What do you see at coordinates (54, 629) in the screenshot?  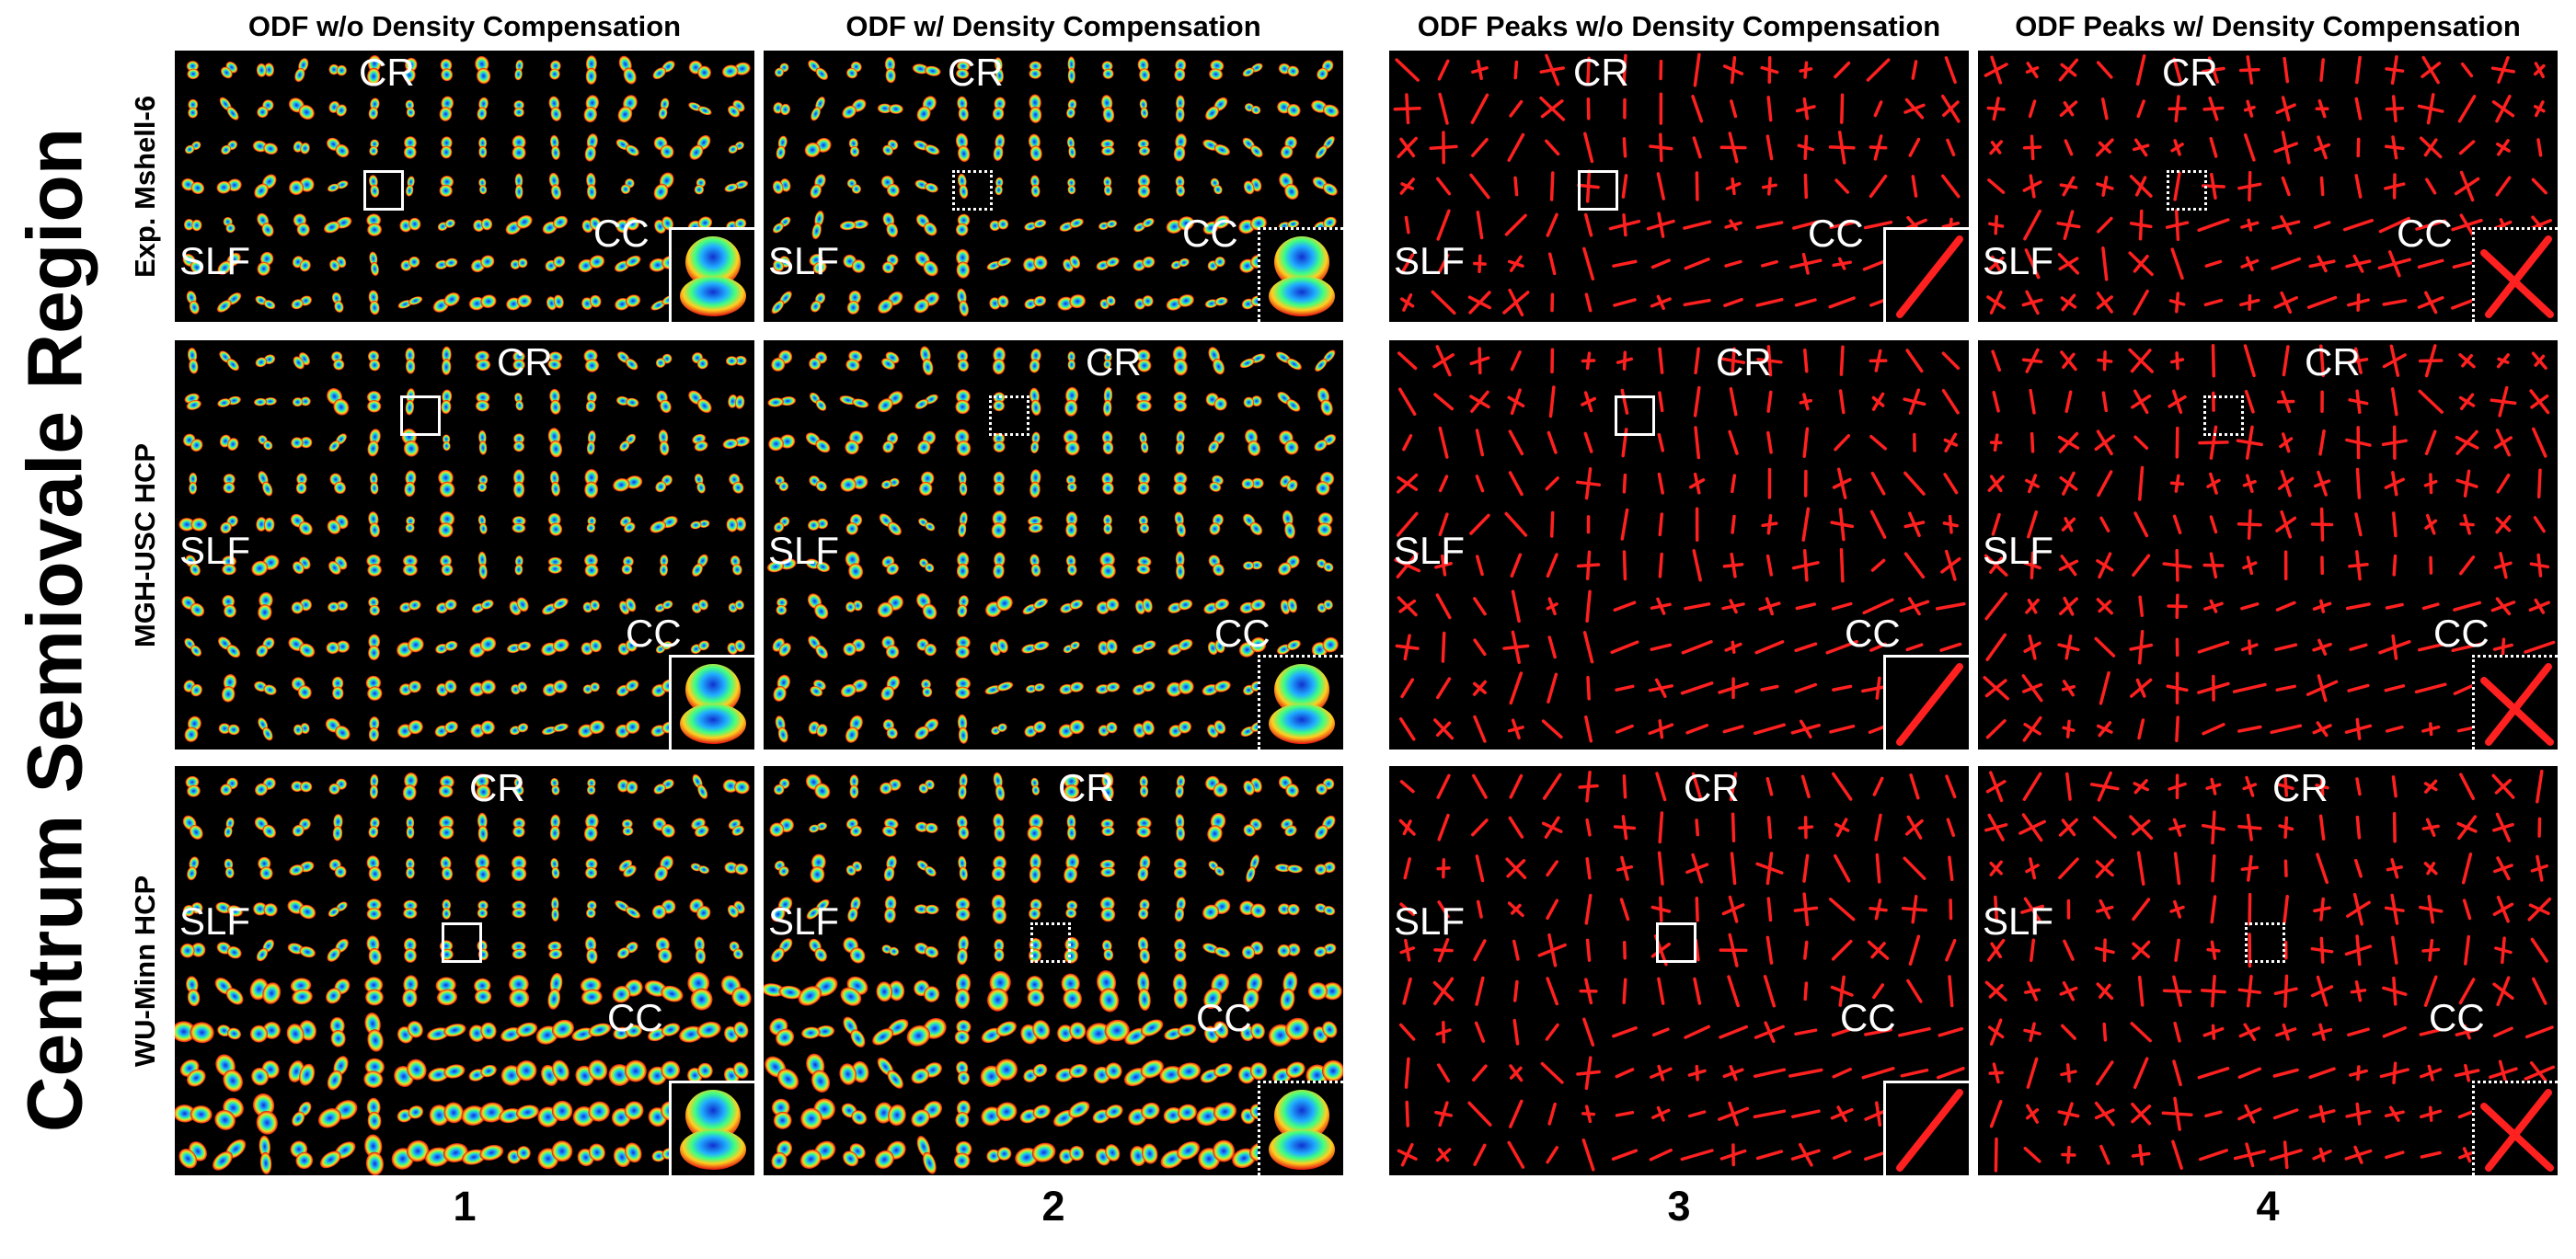 I see `figure-main-title: Centrum Semiovale Region` at bounding box center [54, 629].